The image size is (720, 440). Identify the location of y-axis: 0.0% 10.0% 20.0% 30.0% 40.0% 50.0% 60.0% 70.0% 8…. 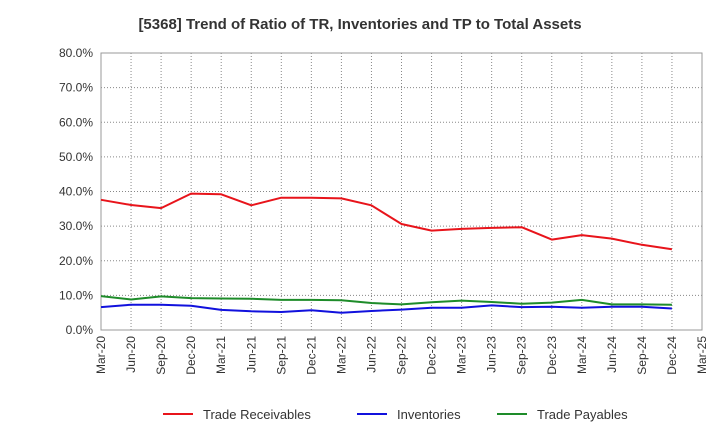
(76, 191).